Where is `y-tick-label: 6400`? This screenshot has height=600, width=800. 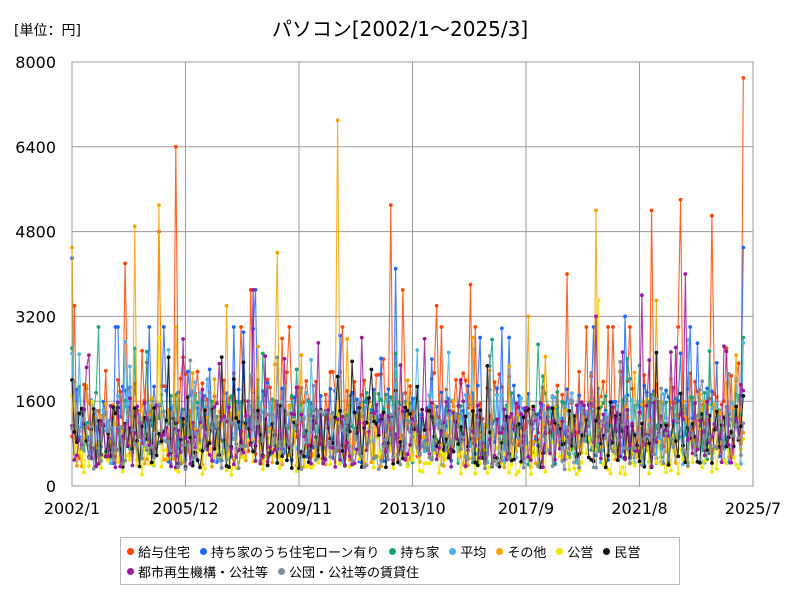 y-tick-label: 6400 is located at coordinates (35, 147).